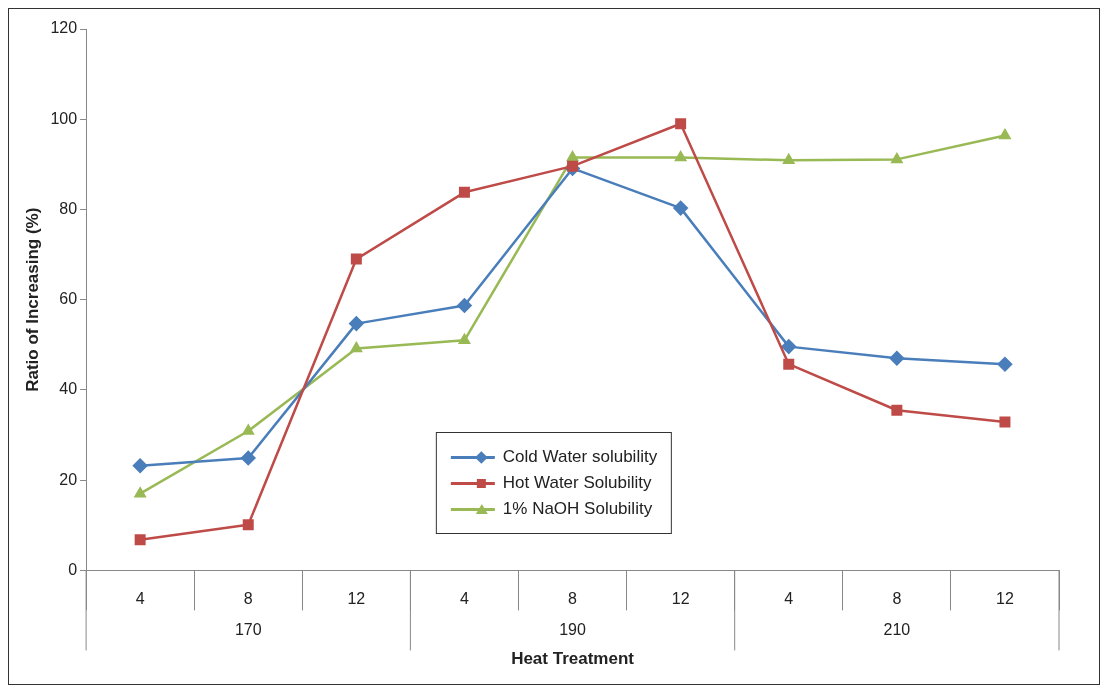 This screenshot has width=1108, height=695. I want to click on y-tick-label: 60, so click(68, 299).